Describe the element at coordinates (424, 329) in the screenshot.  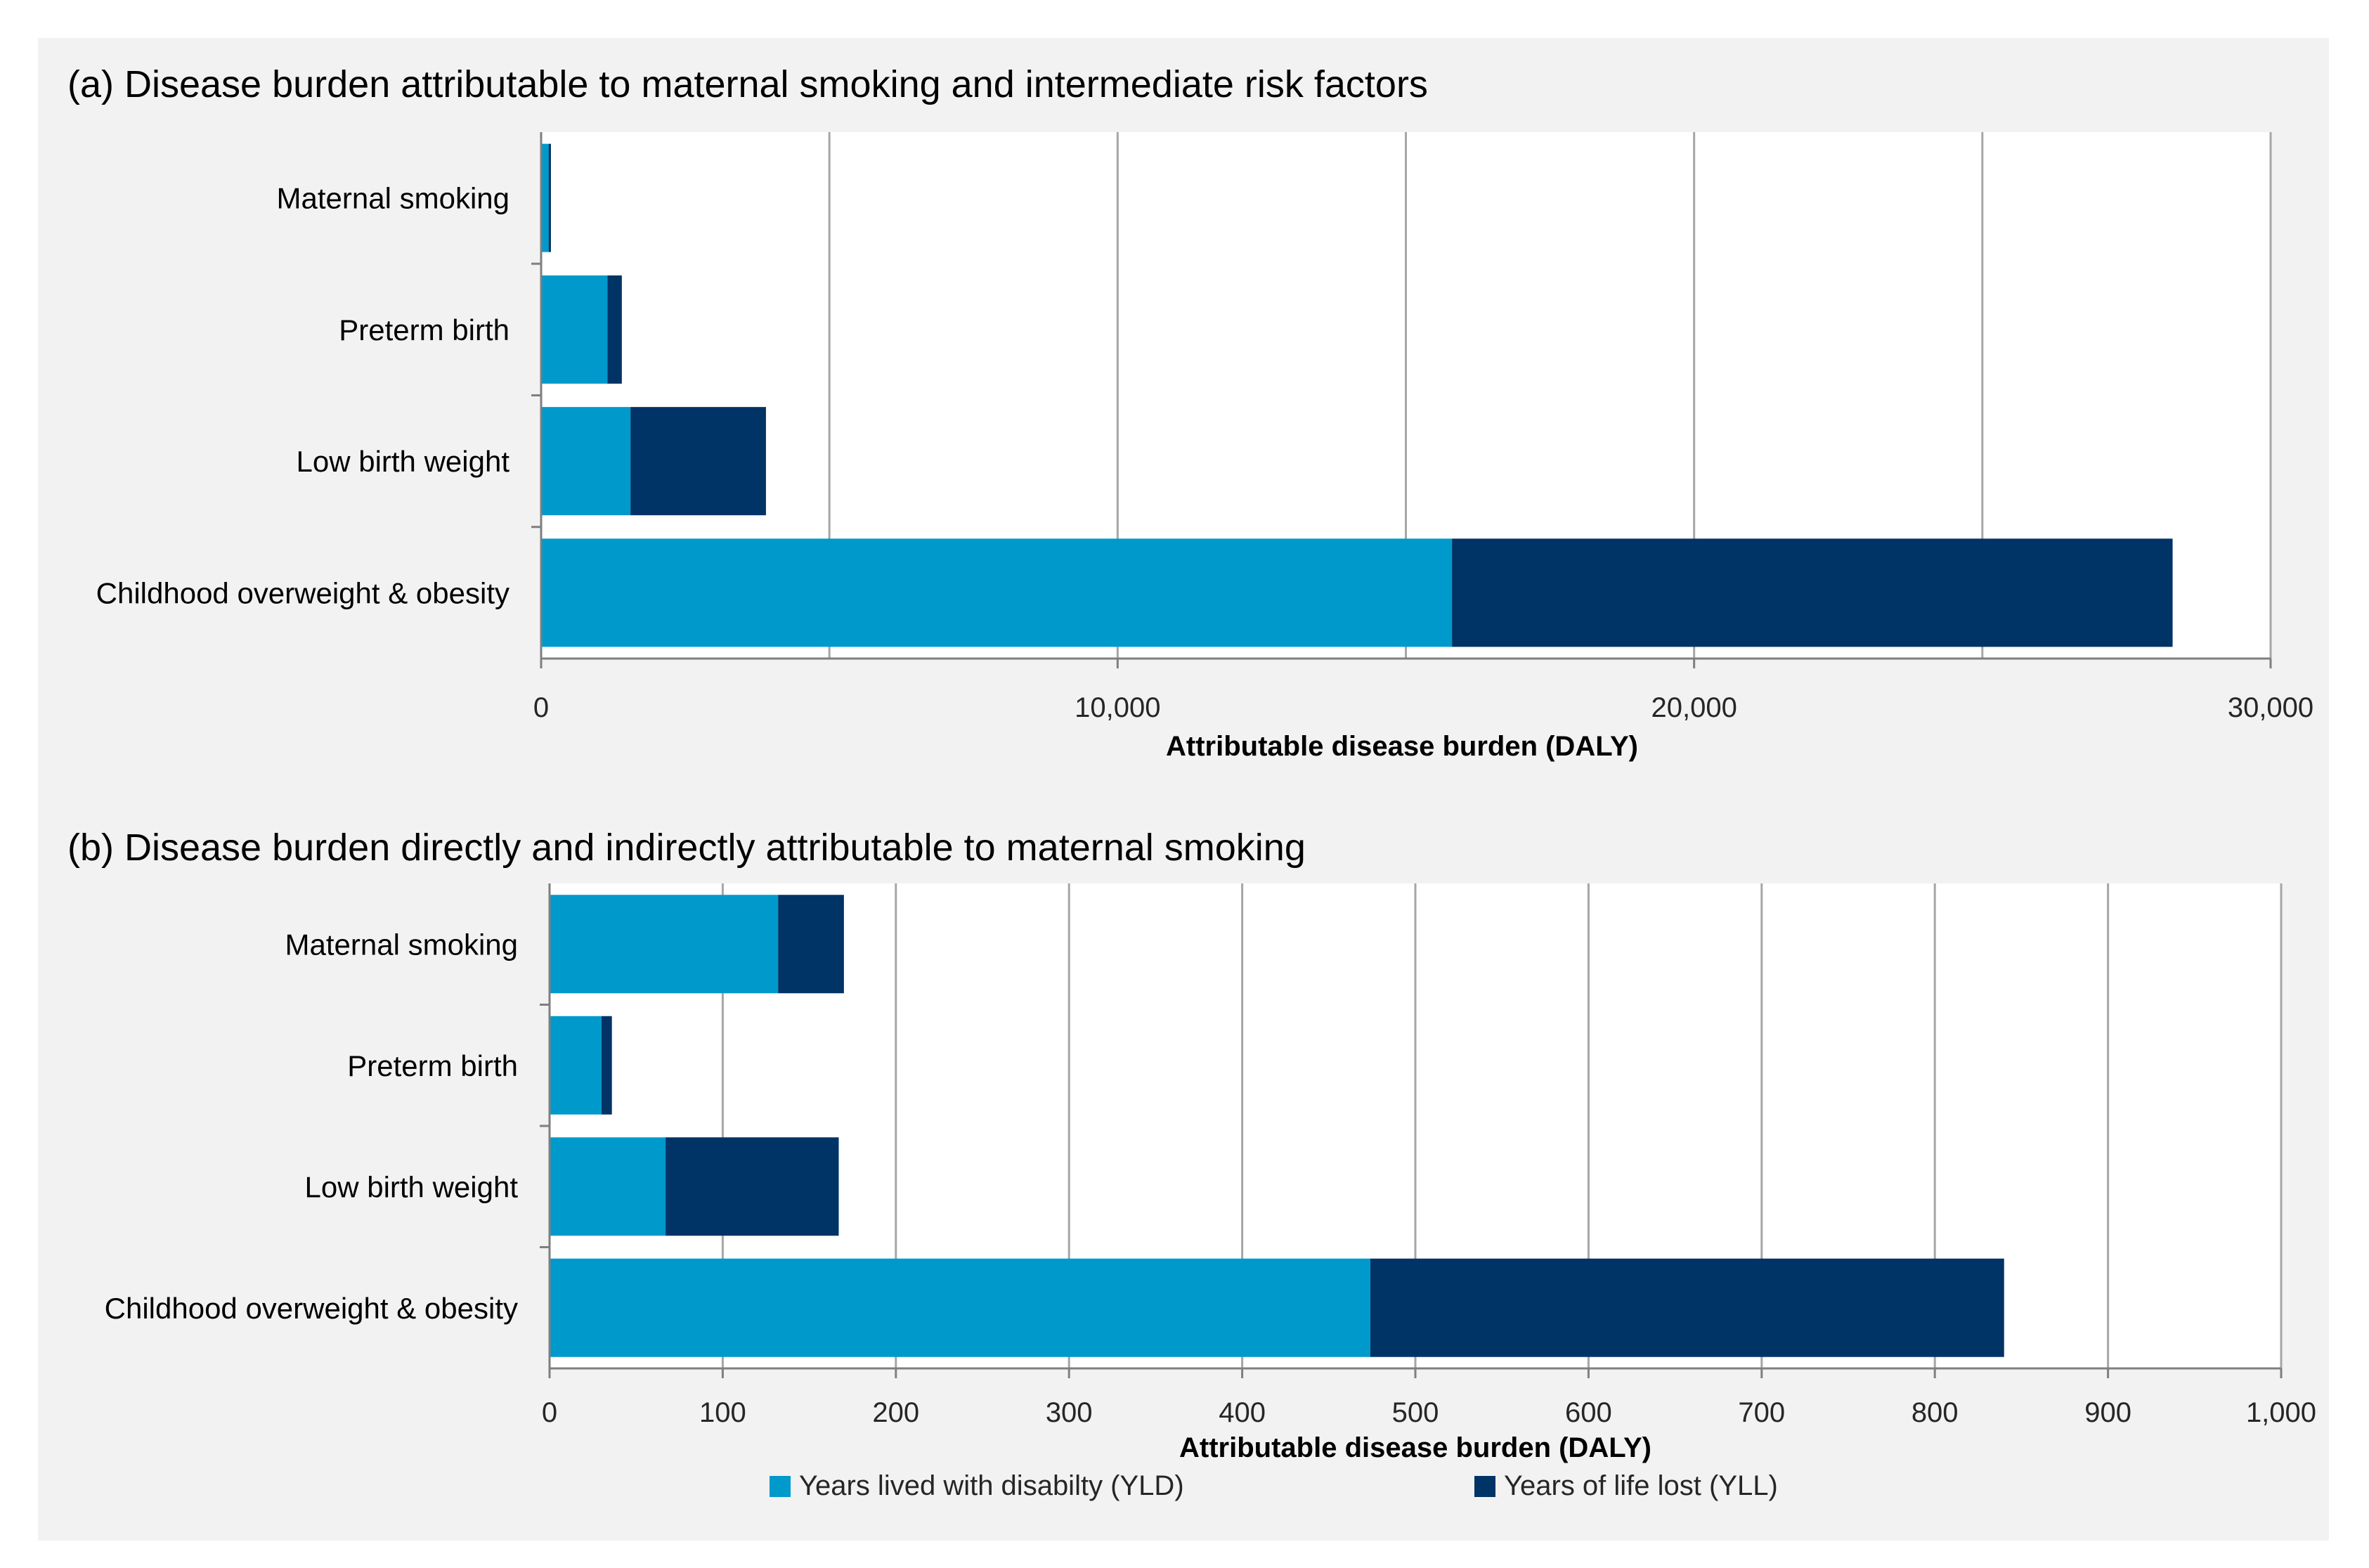
I see `category-label-a-1: Preterm birth` at that location.